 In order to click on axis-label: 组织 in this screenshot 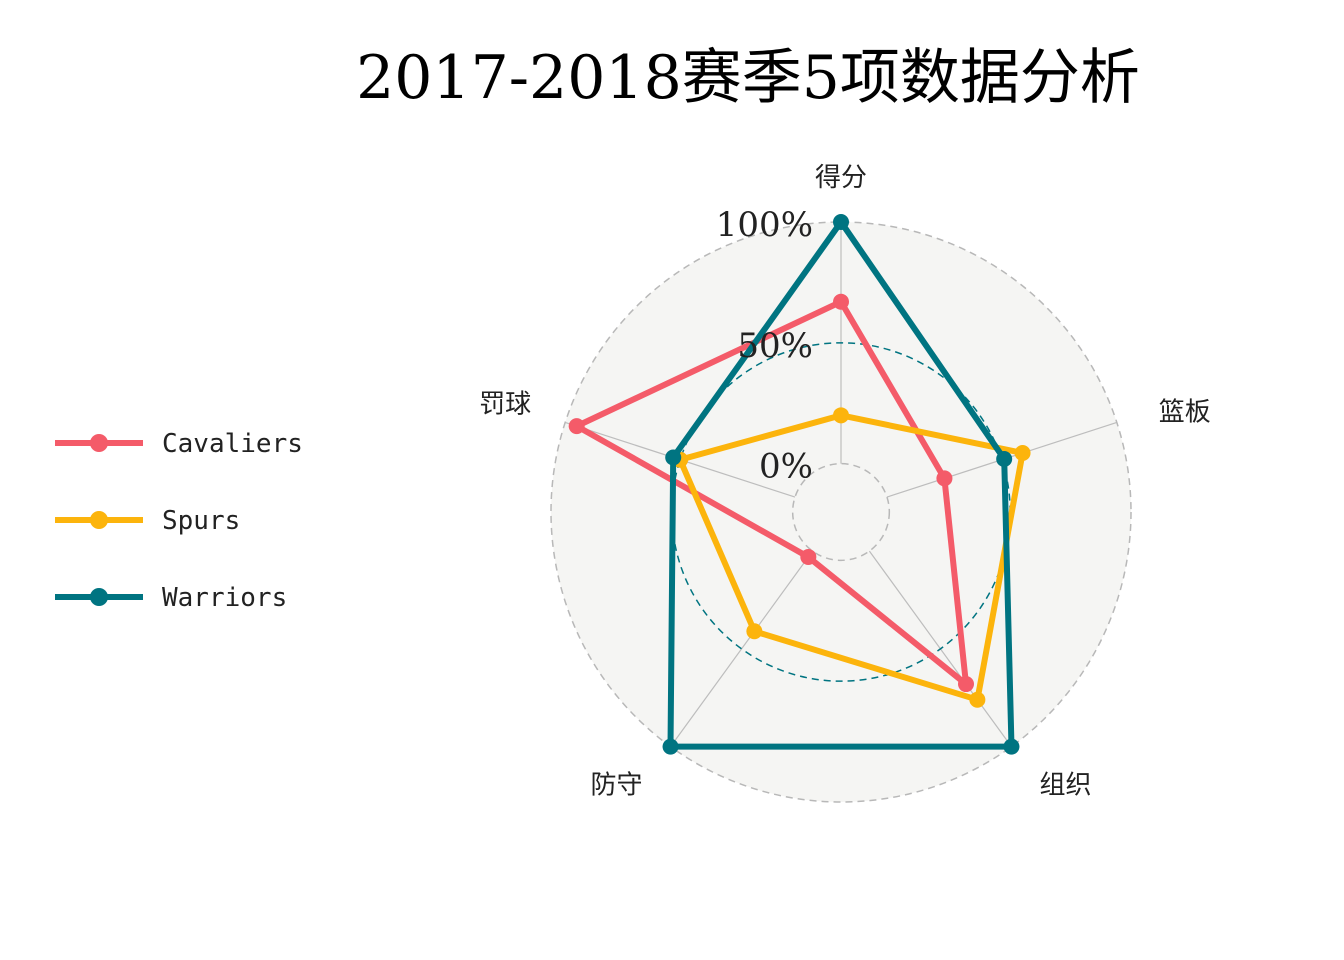, I will do `click(1065, 786)`.